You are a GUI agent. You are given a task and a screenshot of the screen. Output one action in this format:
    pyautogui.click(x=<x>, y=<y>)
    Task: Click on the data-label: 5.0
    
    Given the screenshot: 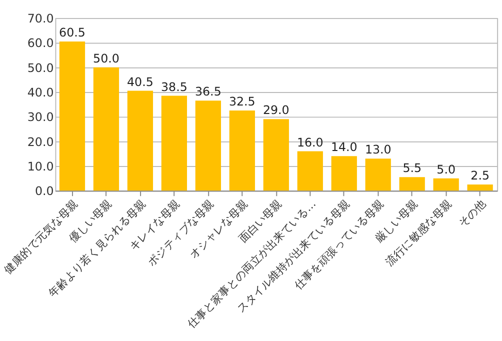 What is the action you would take?
    pyautogui.click(x=446, y=169)
    